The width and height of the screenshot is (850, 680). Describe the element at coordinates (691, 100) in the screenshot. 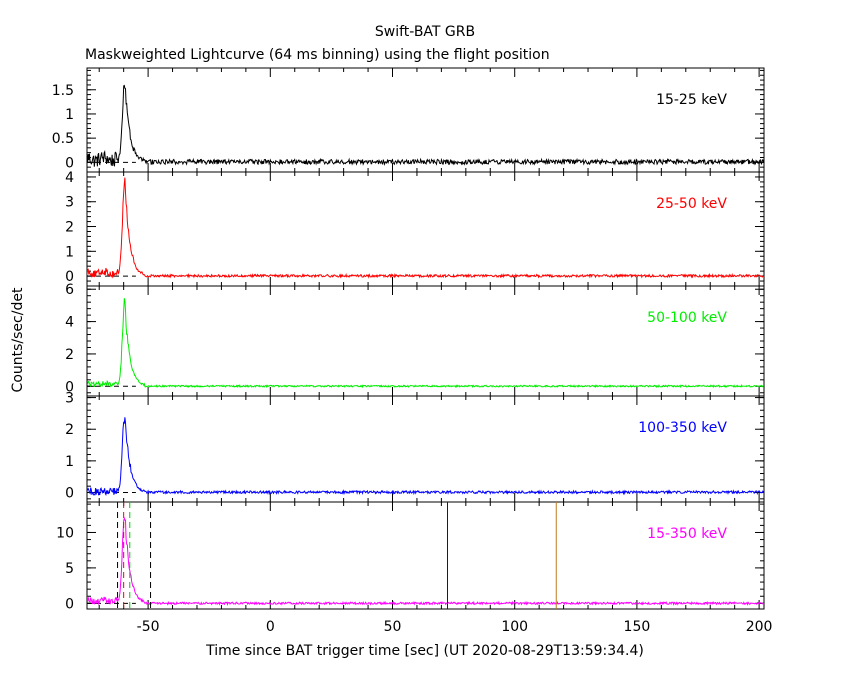

I see `band-label: 15-25 keV` at that location.